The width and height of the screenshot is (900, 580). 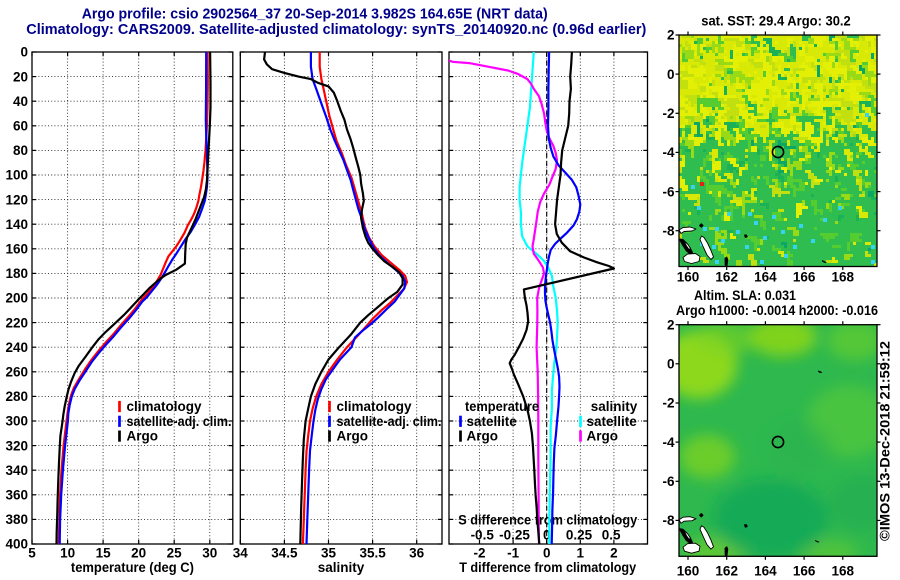 What do you see at coordinates (611, 535) in the screenshot?
I see `svg-text: 0.5` at bounding box center [611, 535].